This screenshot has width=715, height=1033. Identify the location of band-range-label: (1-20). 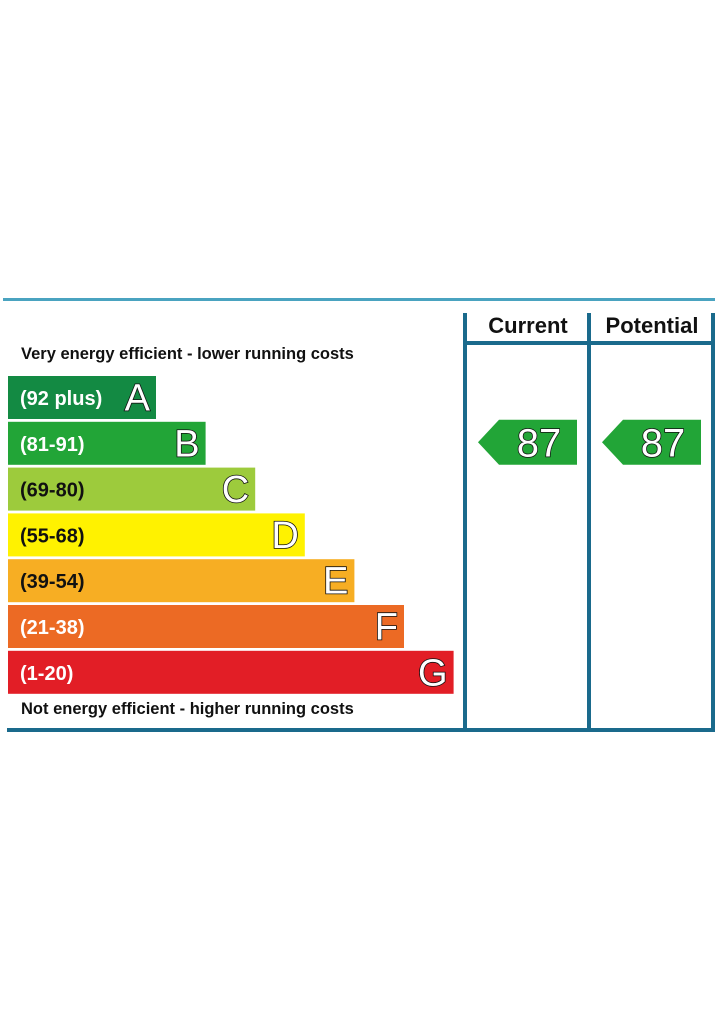
(46, 674).